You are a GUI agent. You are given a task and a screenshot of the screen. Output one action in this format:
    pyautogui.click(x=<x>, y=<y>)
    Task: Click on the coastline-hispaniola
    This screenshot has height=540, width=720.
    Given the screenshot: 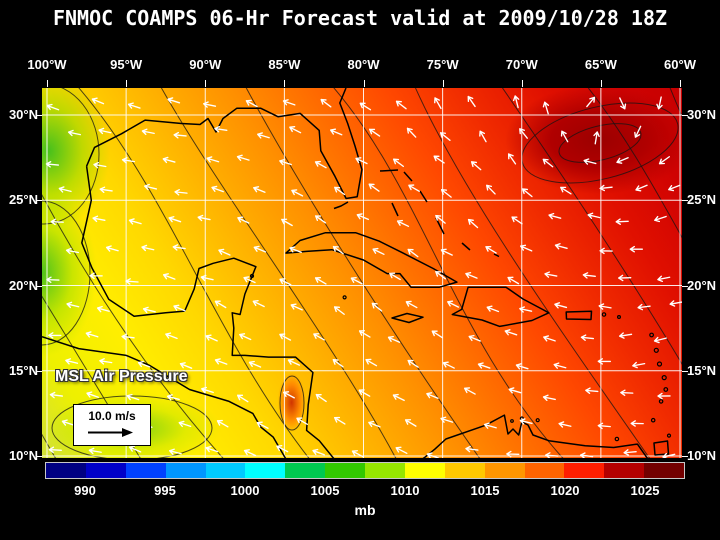 What is the action you would take?
    pyautogui.click(x=500, y=307)
    